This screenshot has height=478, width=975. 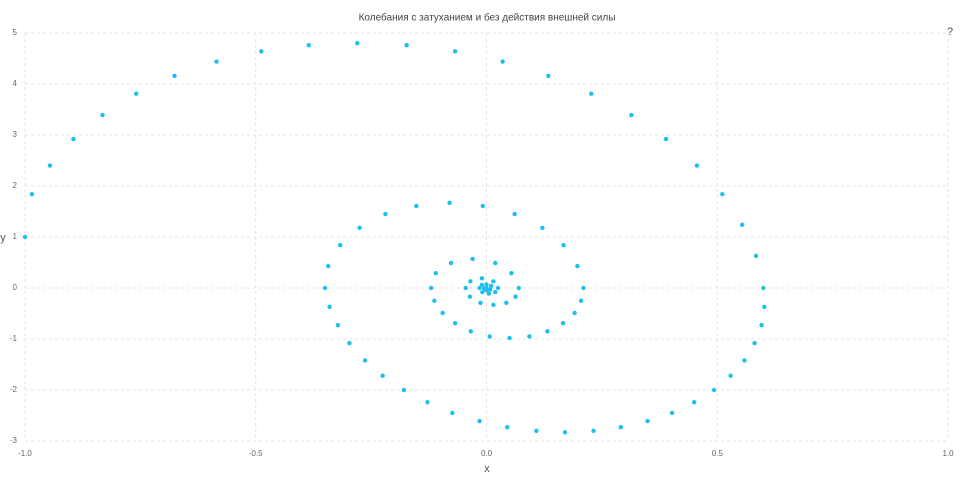 I want to click on x-tick-label: 1.0, so click(x=948, y=453).